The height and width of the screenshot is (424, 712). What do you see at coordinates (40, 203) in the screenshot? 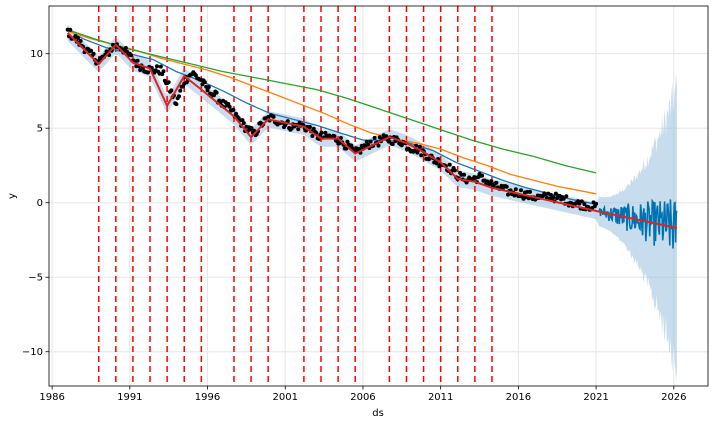
I see `y-tick-label: 0` at bounding box center [40, 203].